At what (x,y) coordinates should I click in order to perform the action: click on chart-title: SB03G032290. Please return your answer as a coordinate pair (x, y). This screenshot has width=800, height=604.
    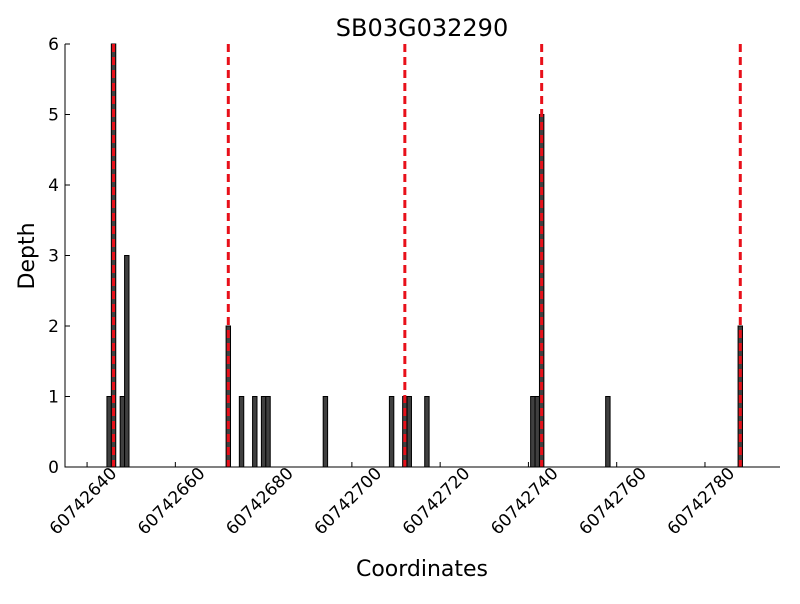
    Looking at the image, I should click on (422, 28).